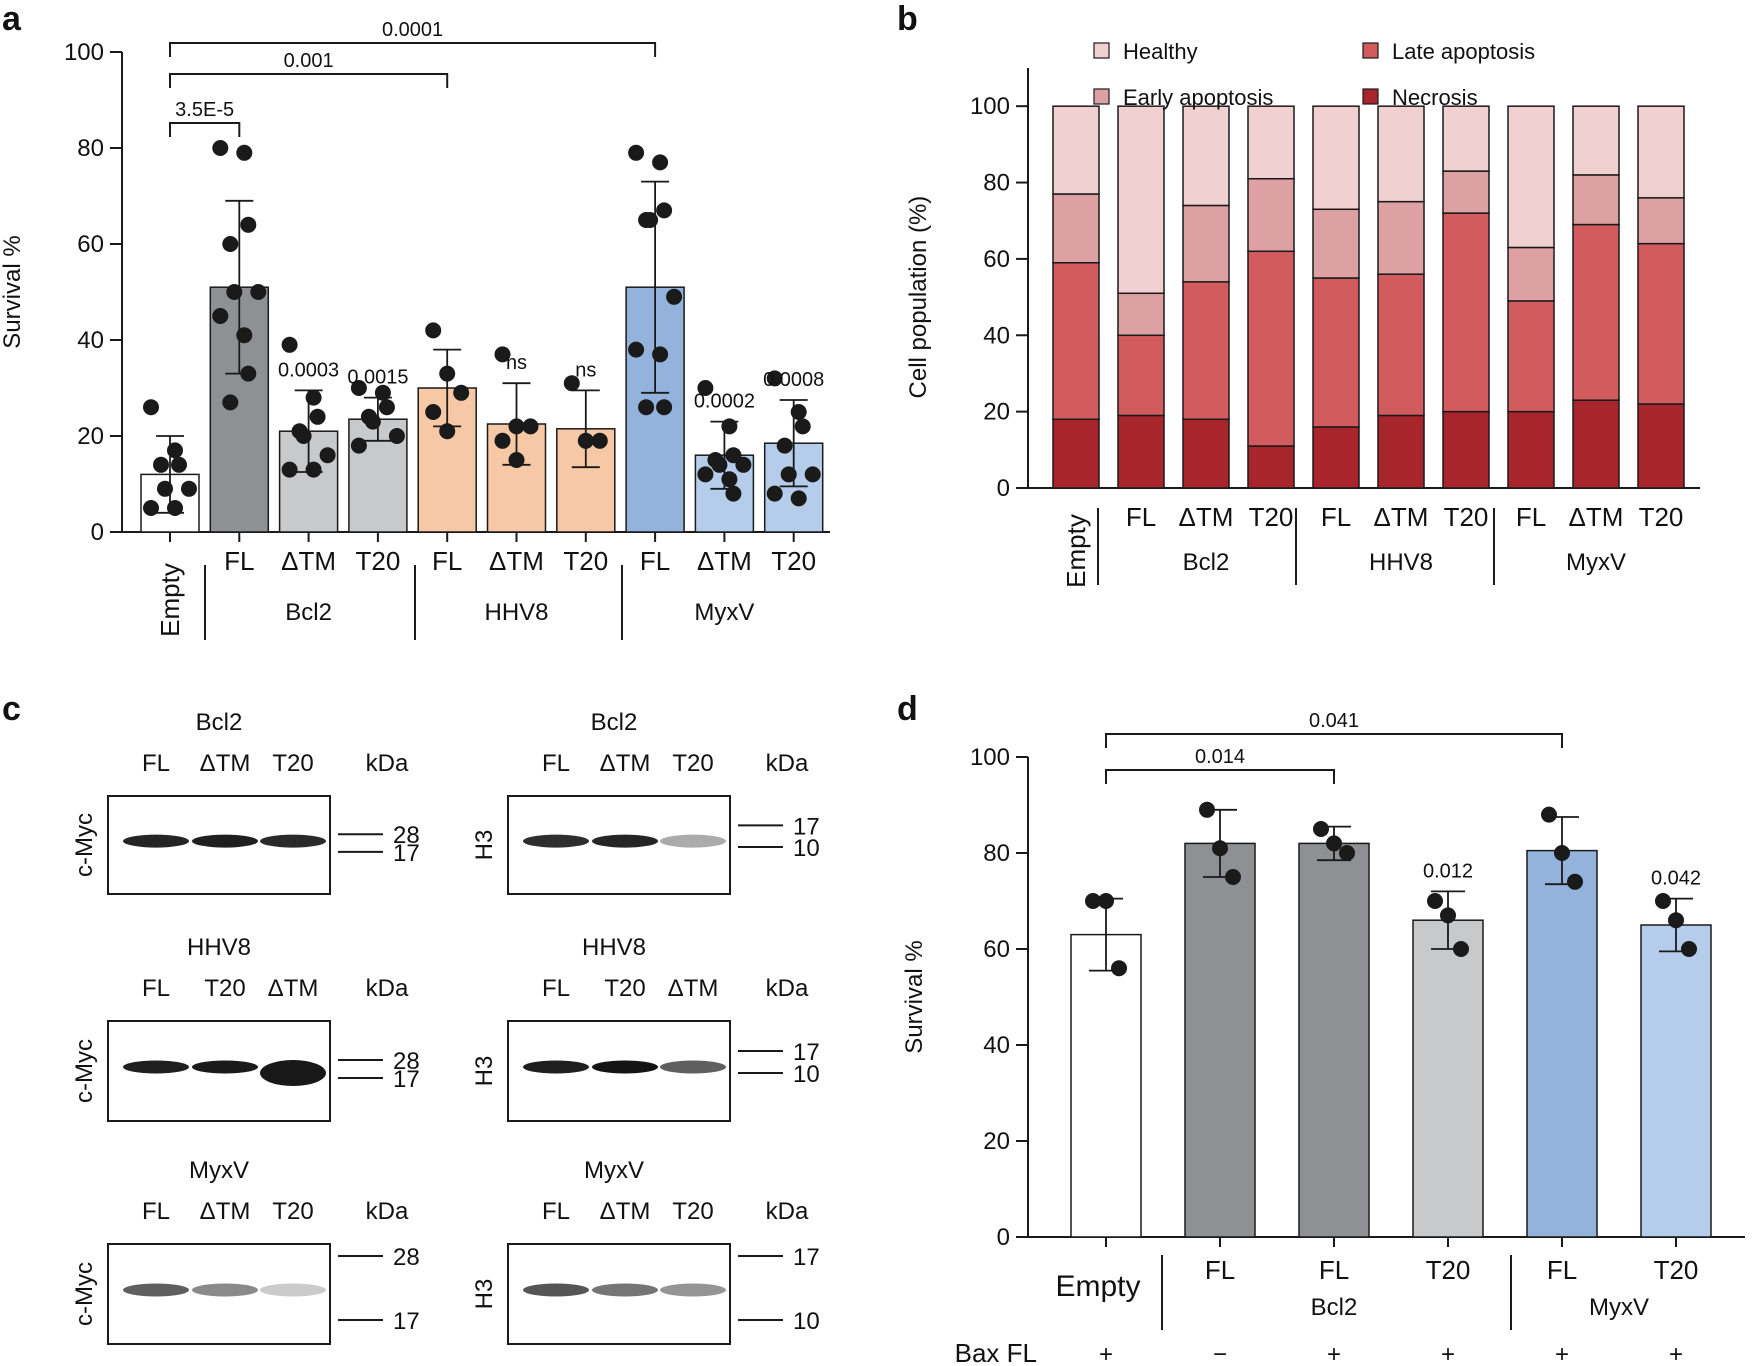 This screenshot has height=1366, width=1759. Describe the element at coordinates (377, 378) in the screenshot. I see `significance-label: 0.0015` at that location.